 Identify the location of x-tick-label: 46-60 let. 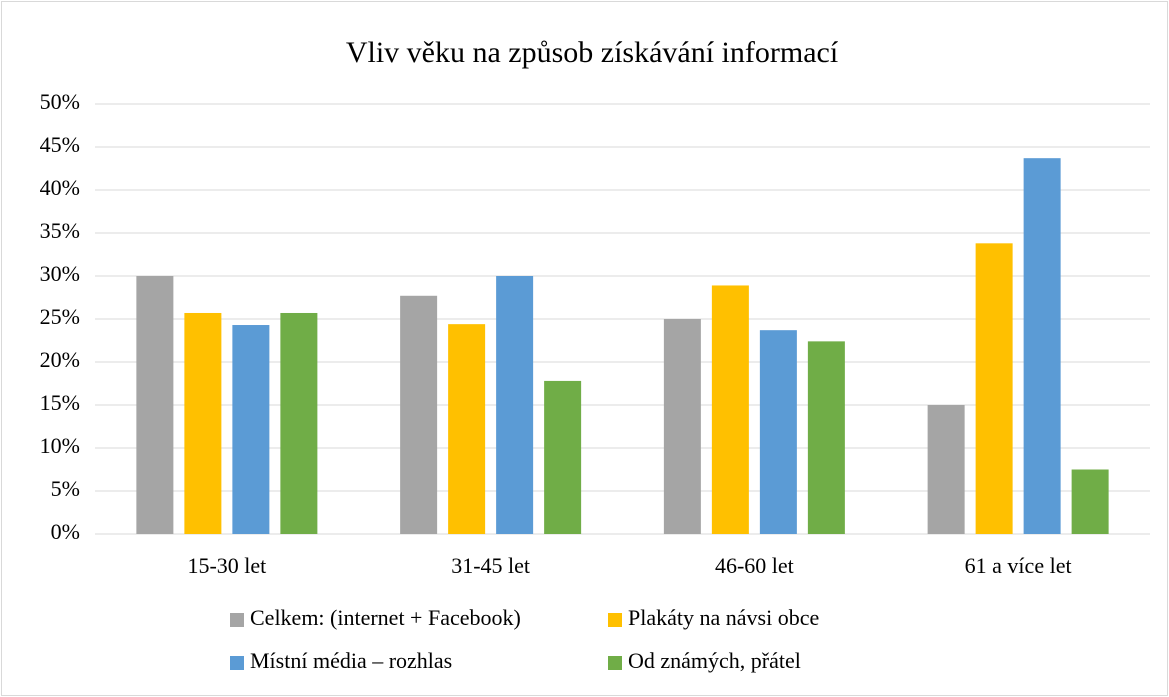
(754, 565).